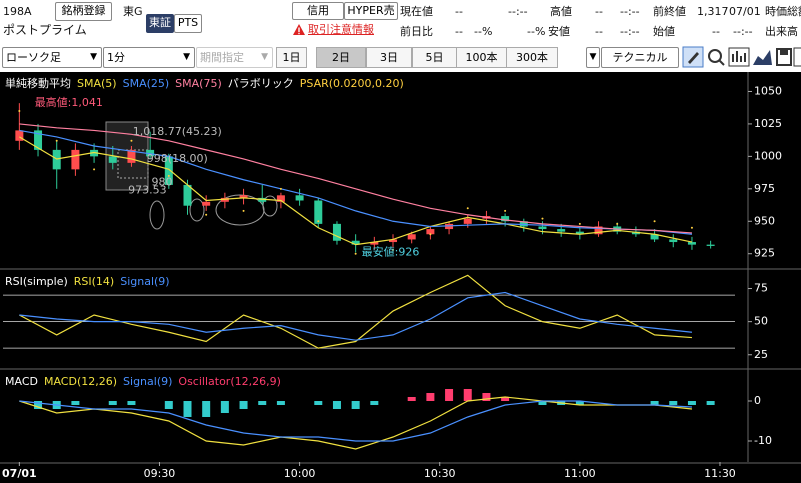  Describe the element at coordinates (356, 316) in the screenshot. I see `indicator-line` at that location.